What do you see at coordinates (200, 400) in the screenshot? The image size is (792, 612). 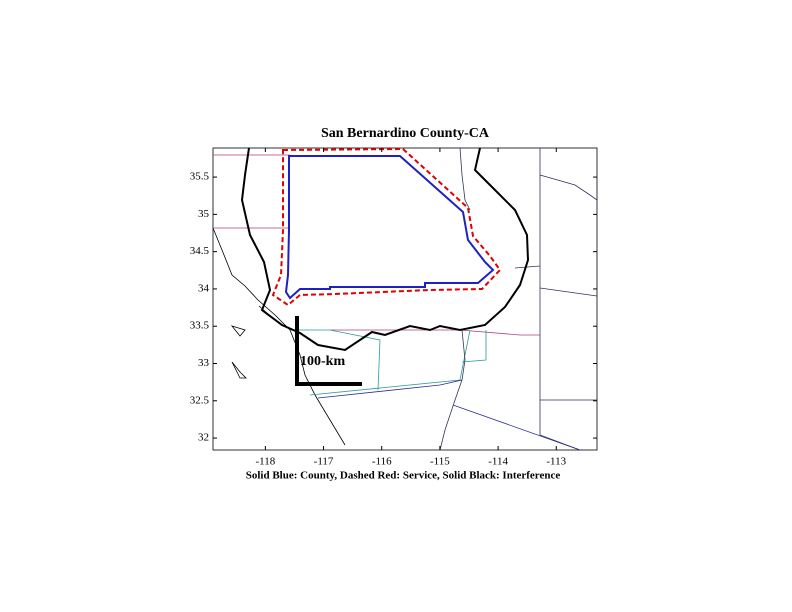 I see `y-tick-label: 32.5` at bounding box center [200, 400].